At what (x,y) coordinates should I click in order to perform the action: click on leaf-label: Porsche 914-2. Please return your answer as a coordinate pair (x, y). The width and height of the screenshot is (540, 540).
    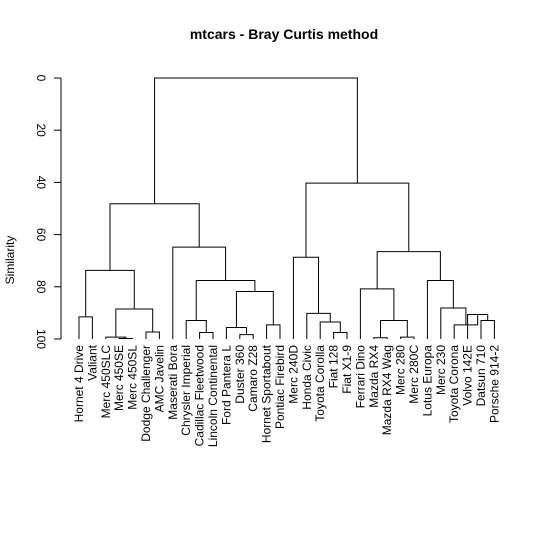
    Looking at the image, I should click on (494, 384).